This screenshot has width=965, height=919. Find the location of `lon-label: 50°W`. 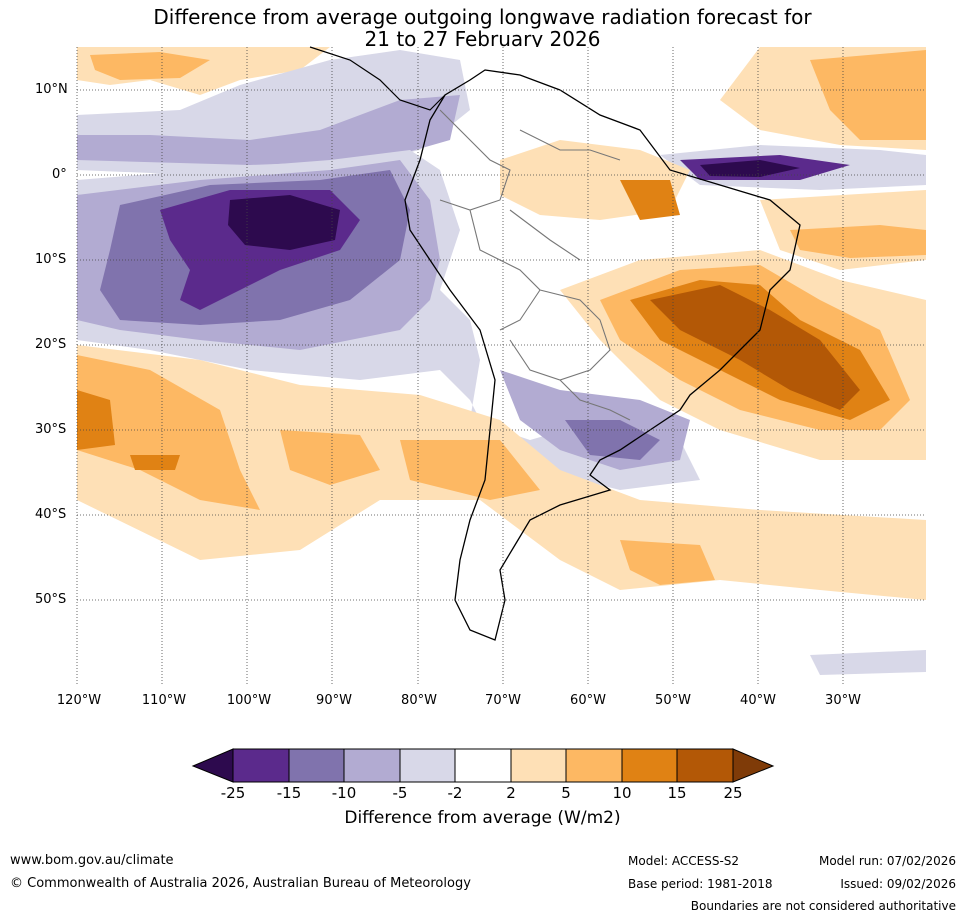

lon-label: 50°W is located at coordinates (673, 700).